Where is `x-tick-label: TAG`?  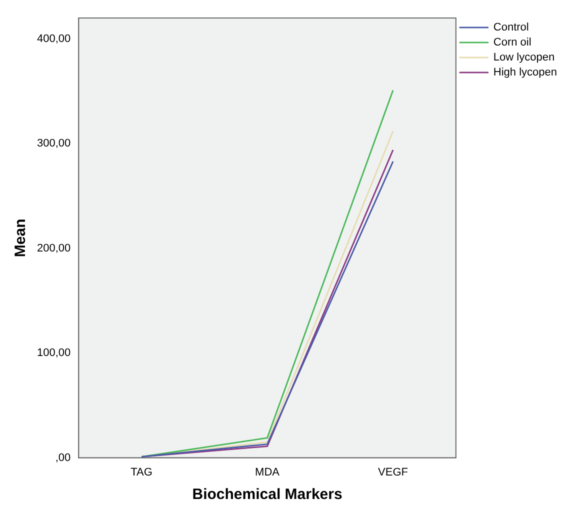 x-tick-label: TAG is located at coordinates (141, 472).